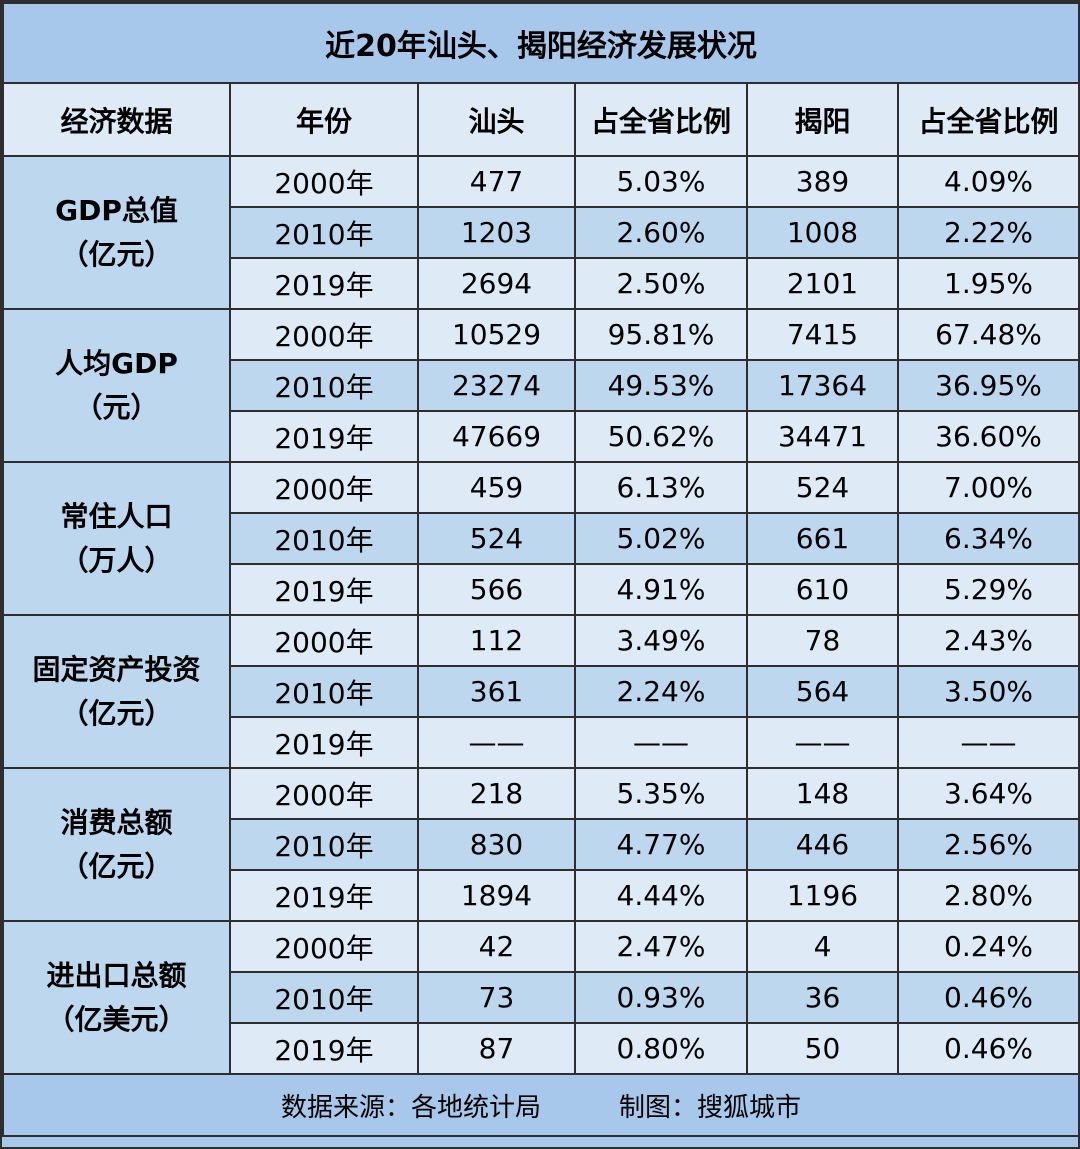 The image size is (1080, 1149). I want to click on header-shantou-share: 占全省比例, so click(661, 119).